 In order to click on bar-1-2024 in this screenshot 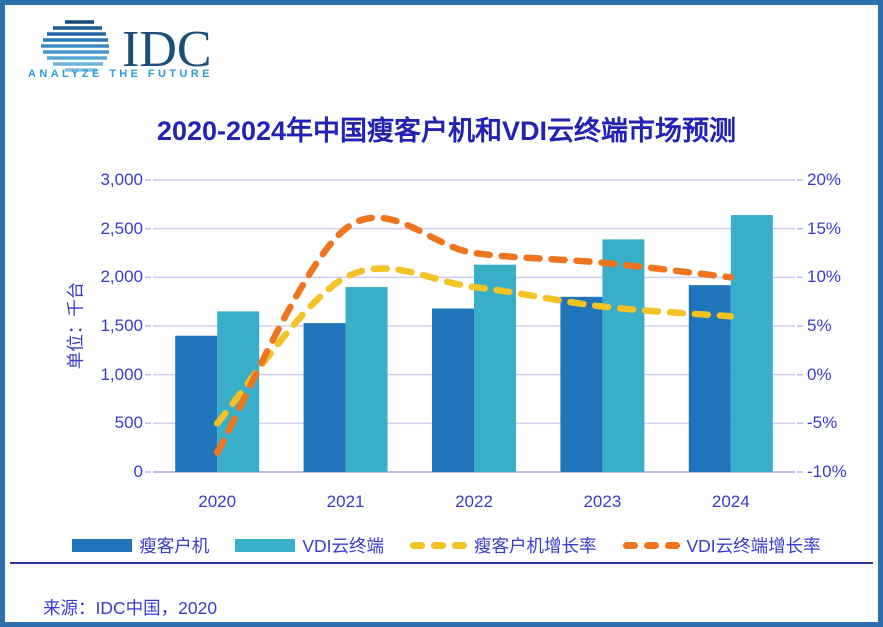, I will do `click(751, 343)`.